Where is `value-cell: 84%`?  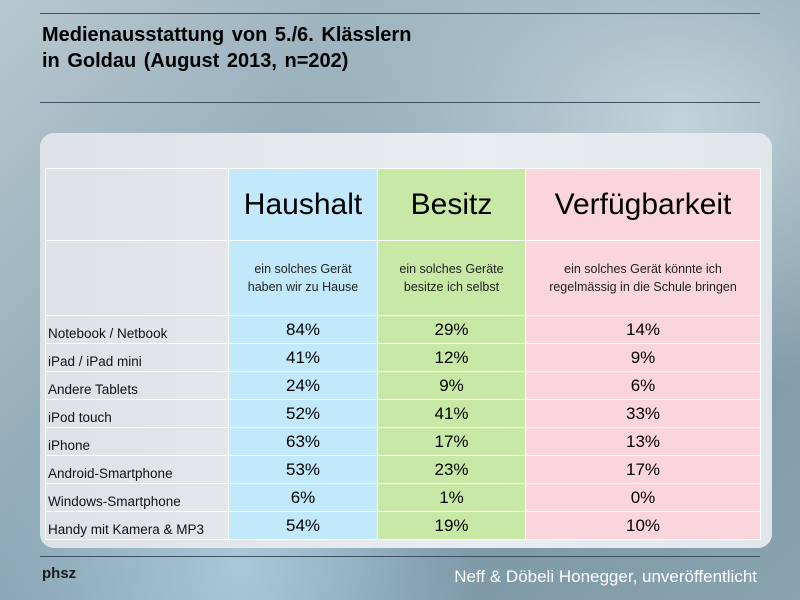 value-cell: 84% is located at coordinates (303, 329).